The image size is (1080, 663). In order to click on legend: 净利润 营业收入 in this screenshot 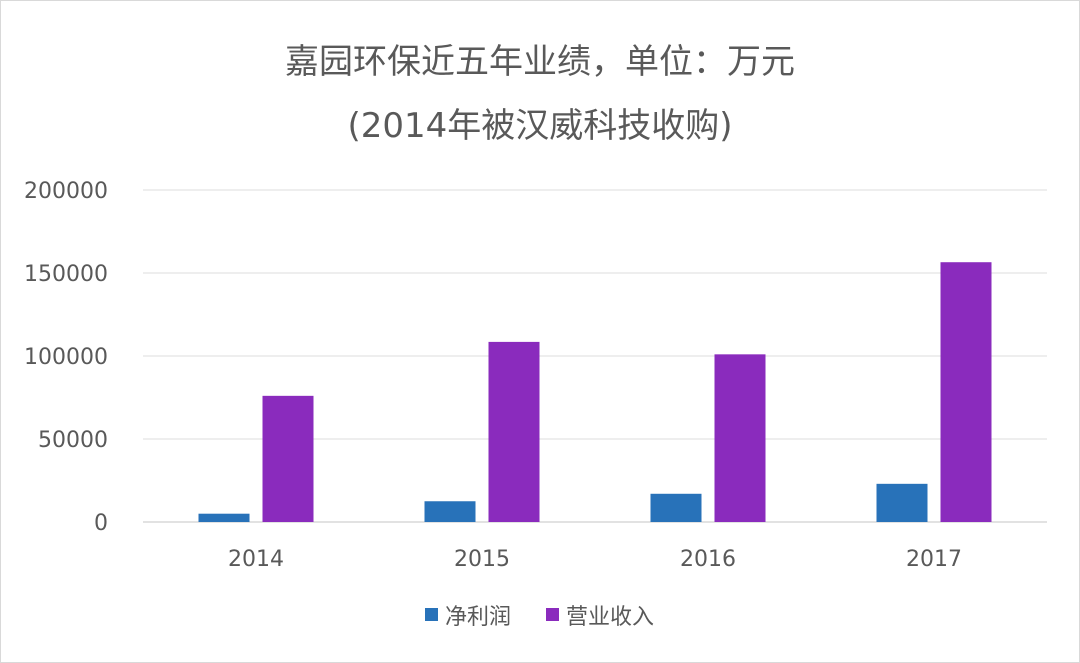, I will do `click(539, 617)`.